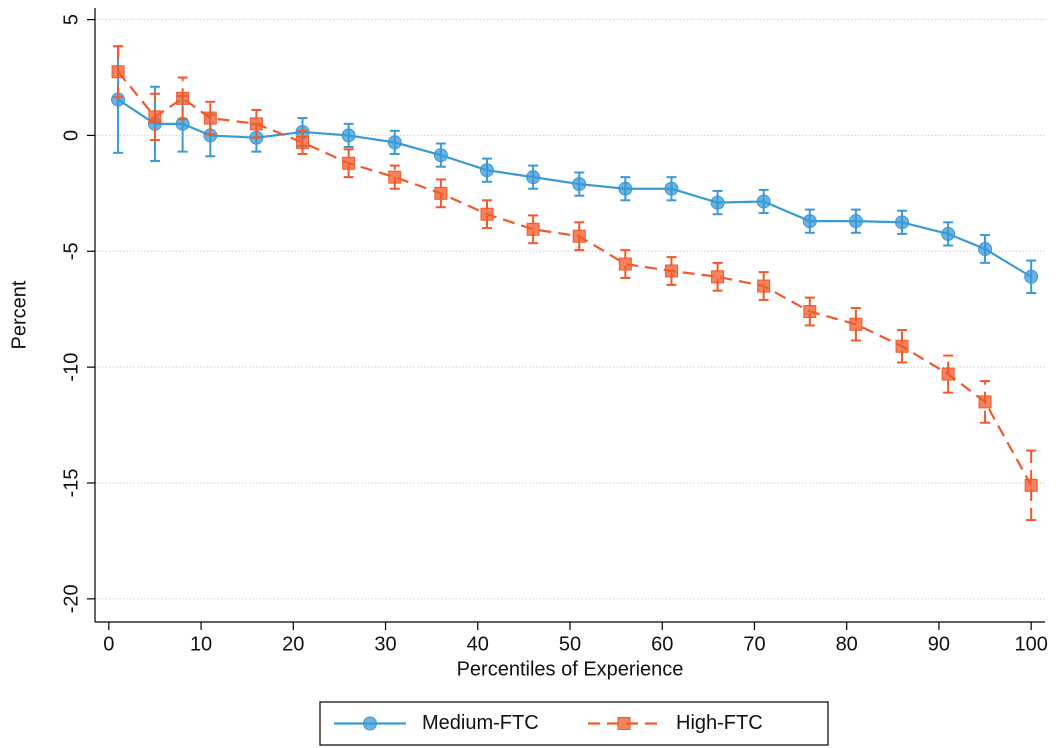 Image resolution: width=1059 pixels, height=748 pixels. Describe the element at coordinates (385, 644) in the screenshot. I see `x-tick-label: 30` at that location.